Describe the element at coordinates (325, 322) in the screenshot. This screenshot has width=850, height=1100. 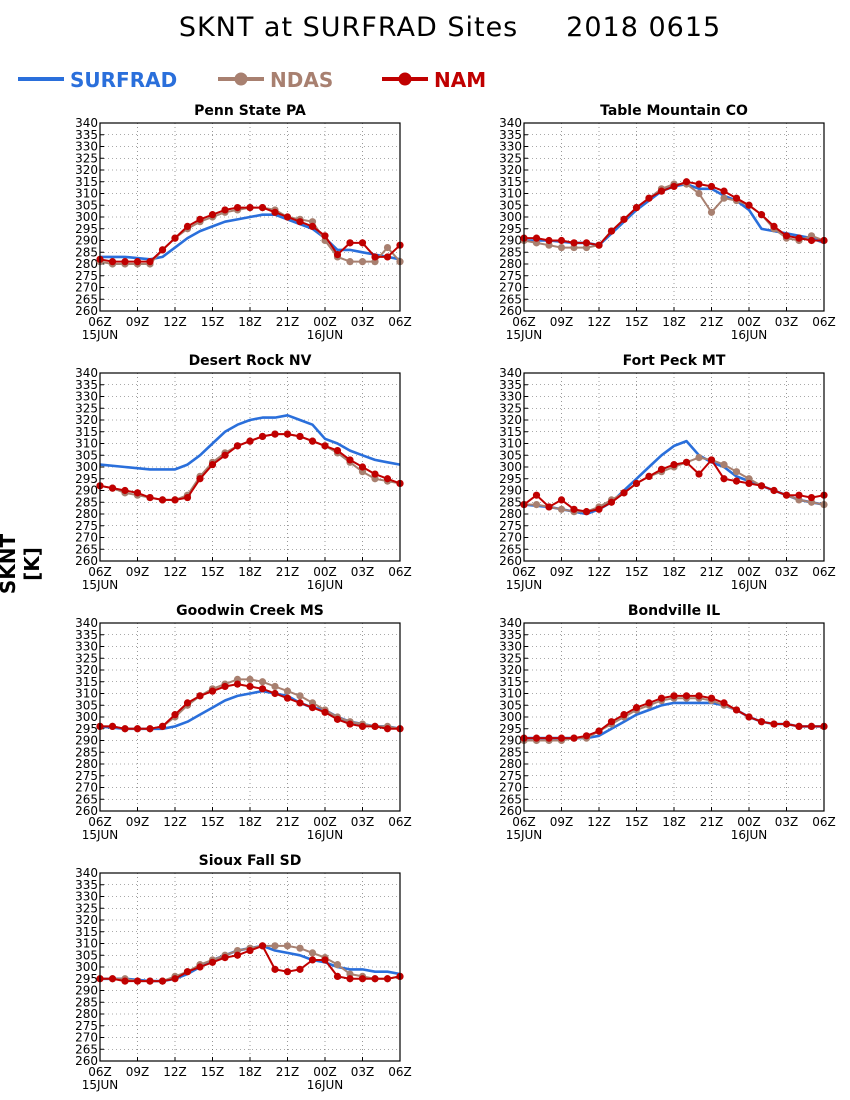
I see `x-tick-label: 00Z` at that location.